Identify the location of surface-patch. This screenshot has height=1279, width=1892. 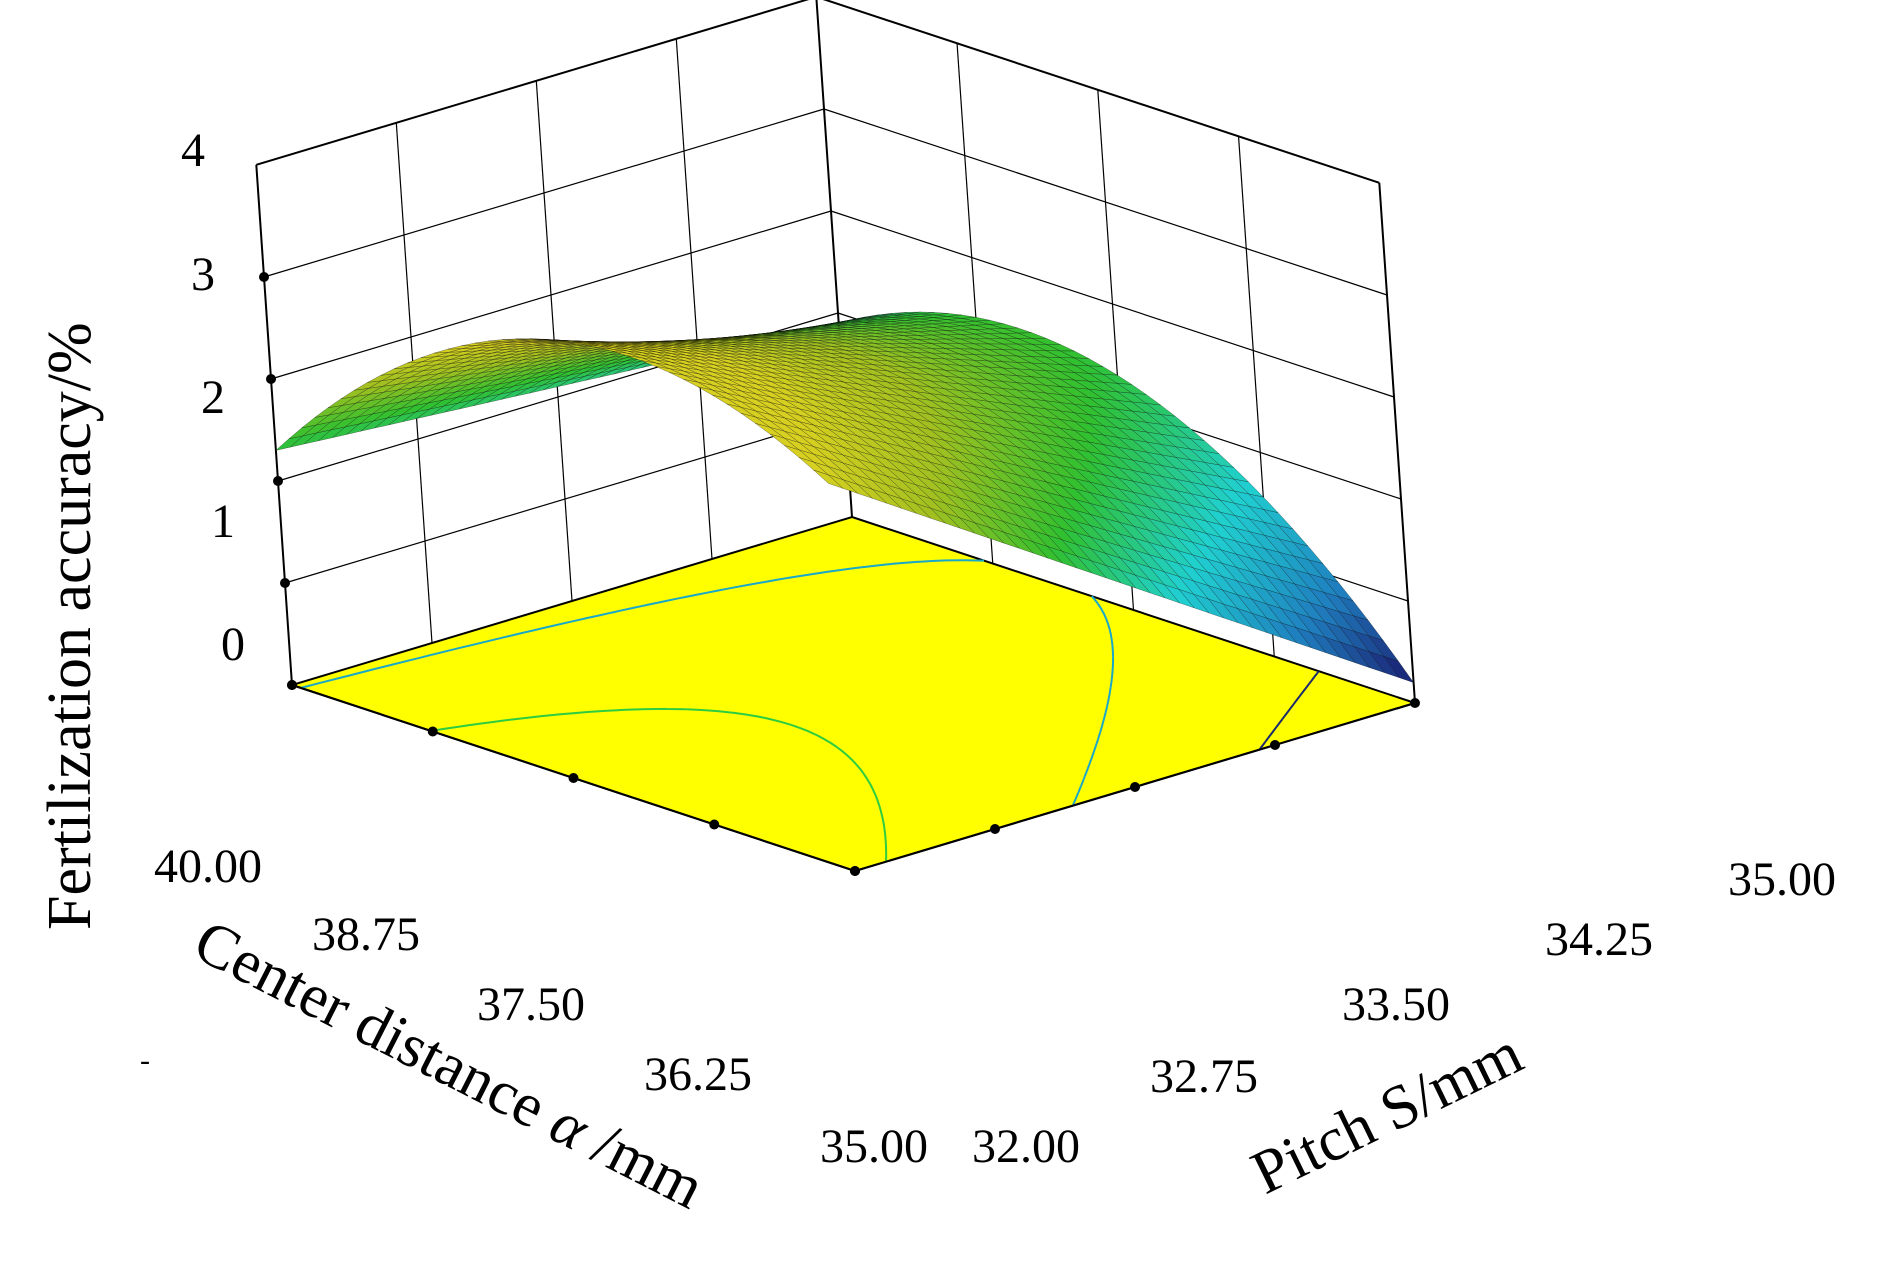
(828, 479).